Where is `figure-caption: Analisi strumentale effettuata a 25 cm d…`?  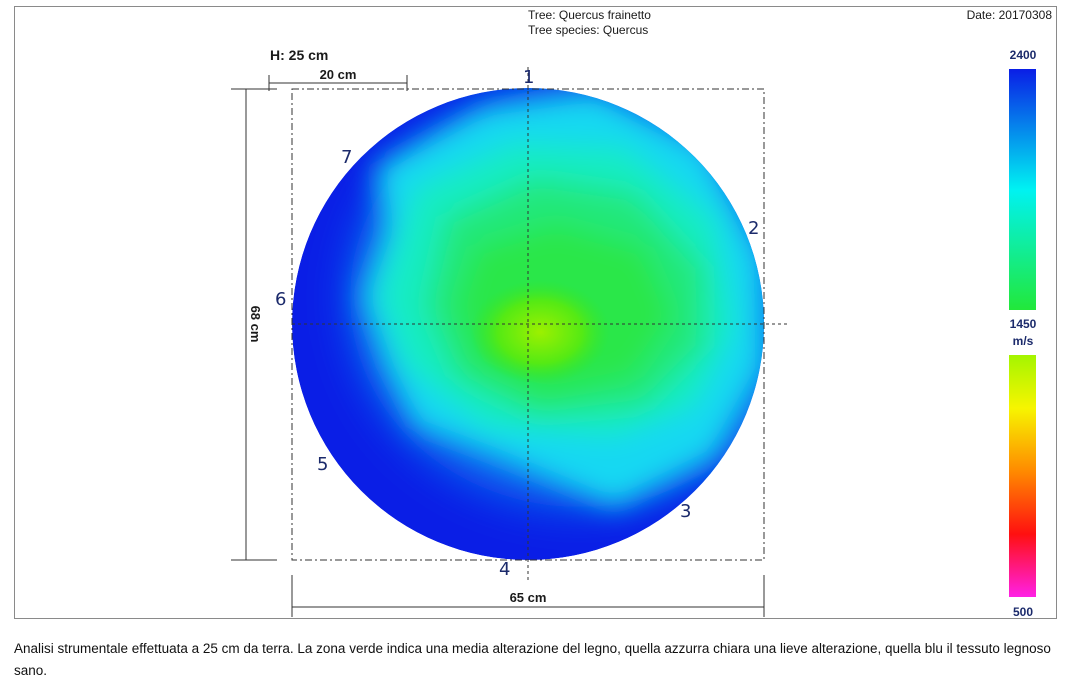 figure-caption: Analisi strumentale effettuata a 25 cm d… is located at coordinates (532, 659).